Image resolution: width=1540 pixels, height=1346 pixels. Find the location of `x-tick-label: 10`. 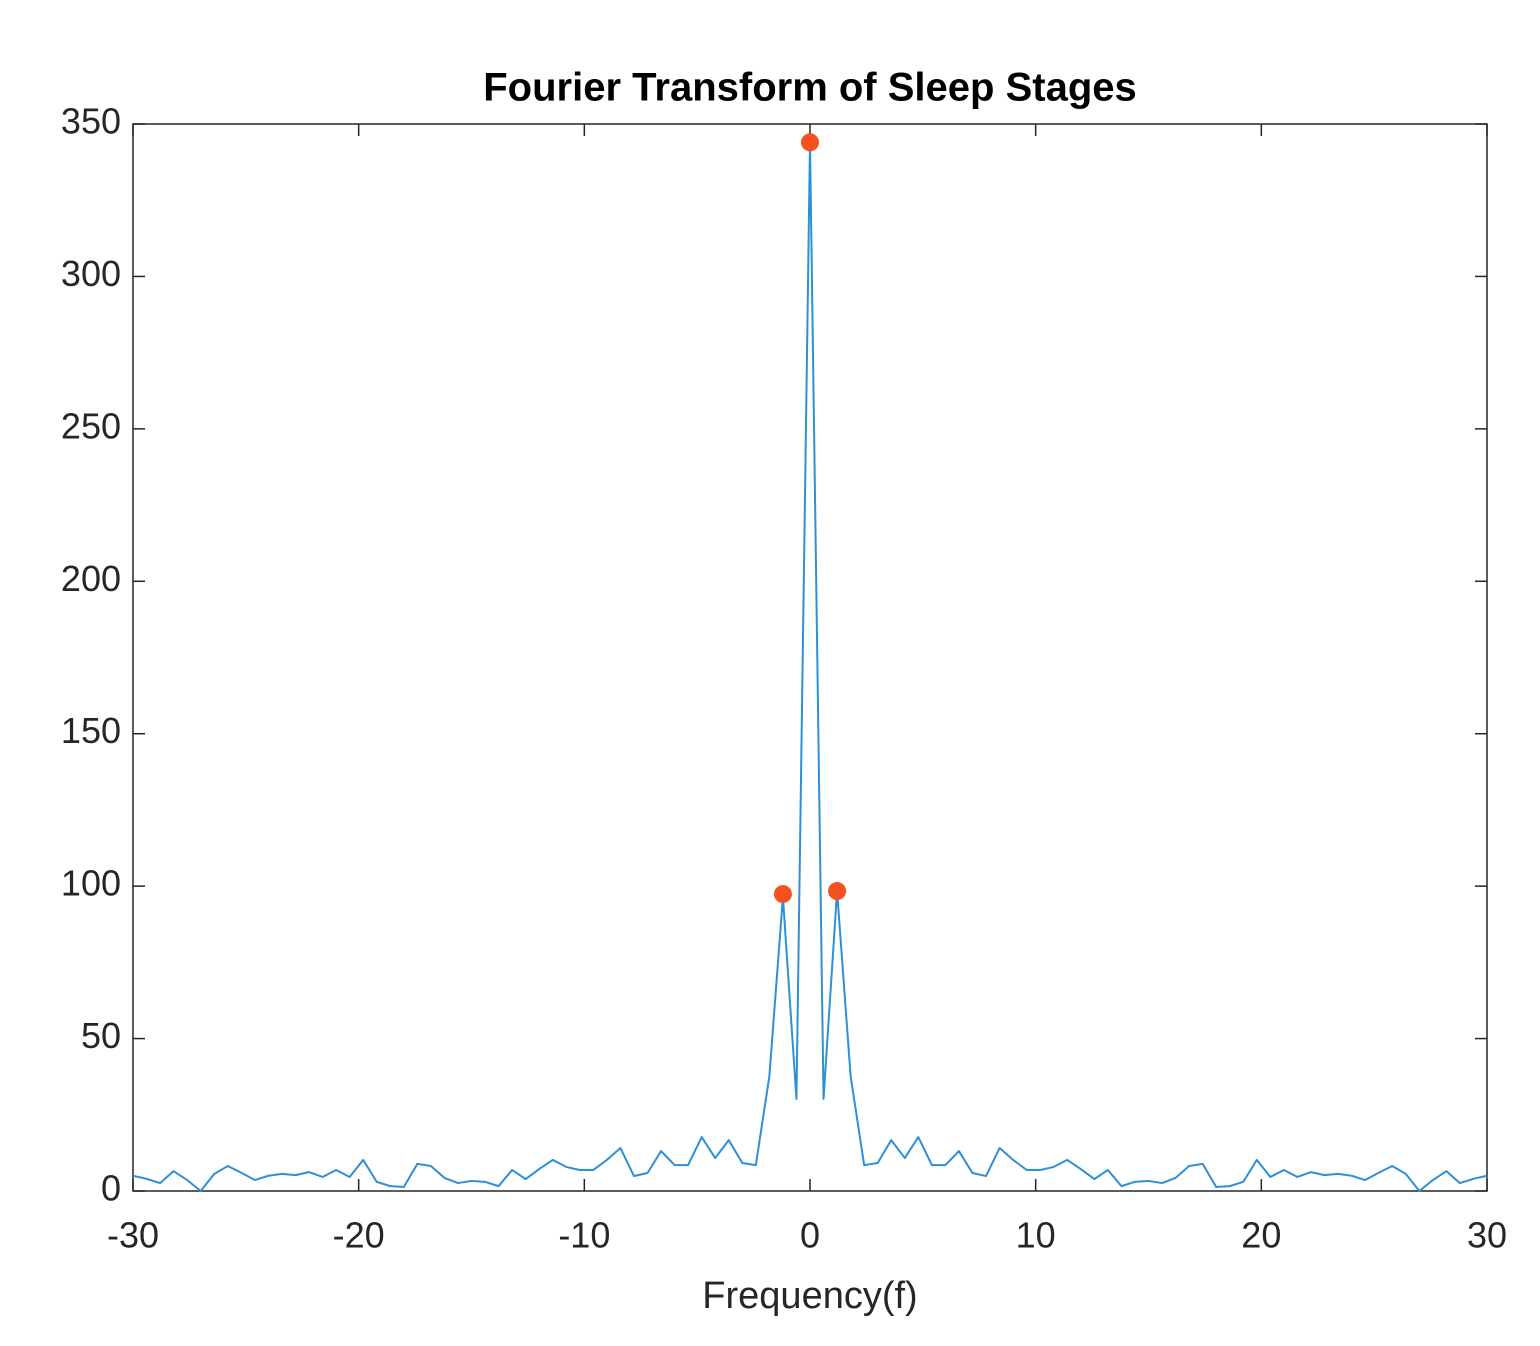

x-tick-label: 10 is located at coordinates (1036, 1235).